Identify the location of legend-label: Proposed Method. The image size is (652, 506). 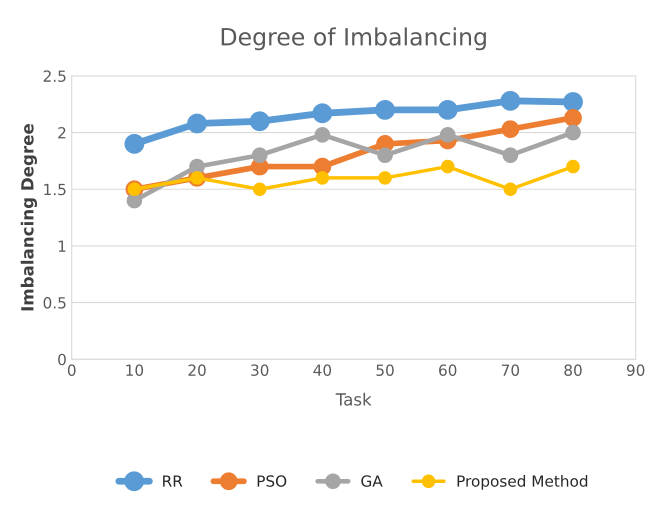
(523, 482).